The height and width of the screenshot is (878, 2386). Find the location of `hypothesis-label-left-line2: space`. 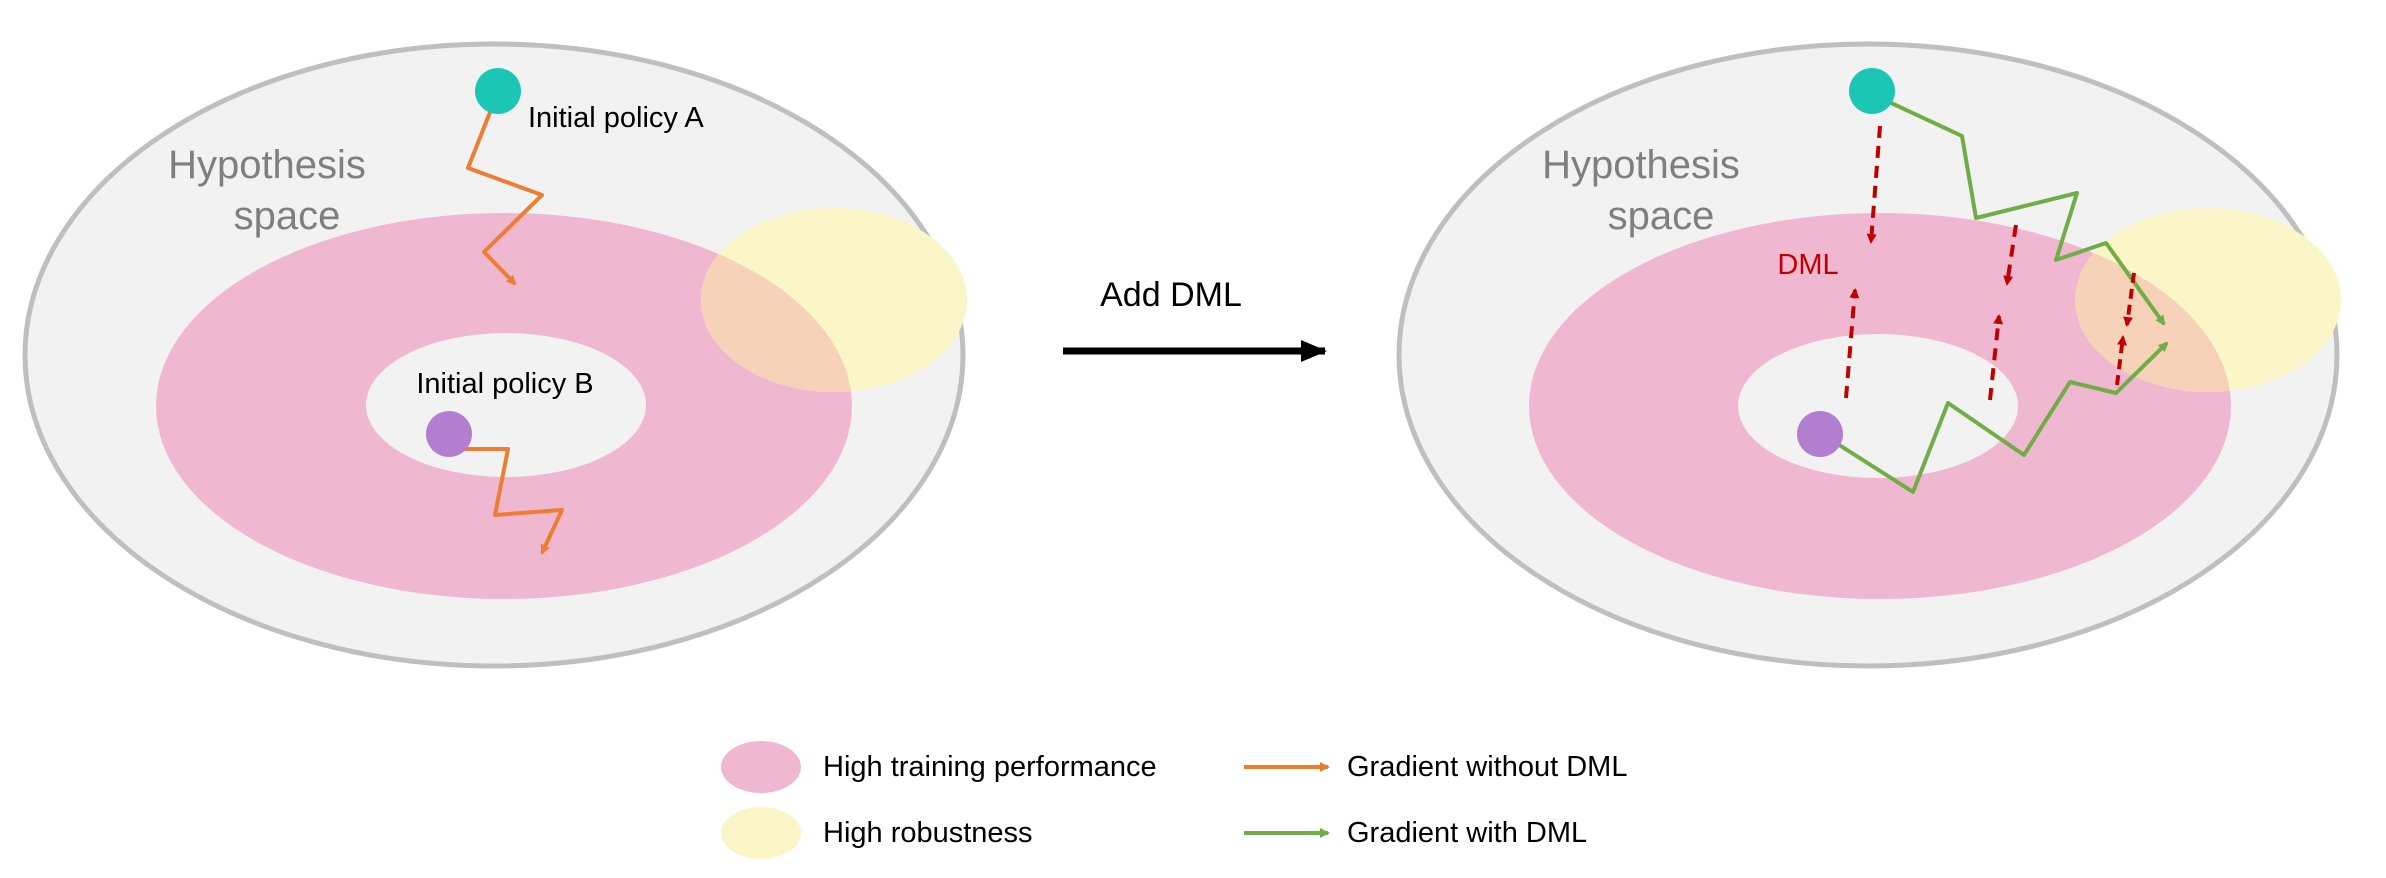

hypothesis-label-left-line2: space is located at coordinates (287, 216).